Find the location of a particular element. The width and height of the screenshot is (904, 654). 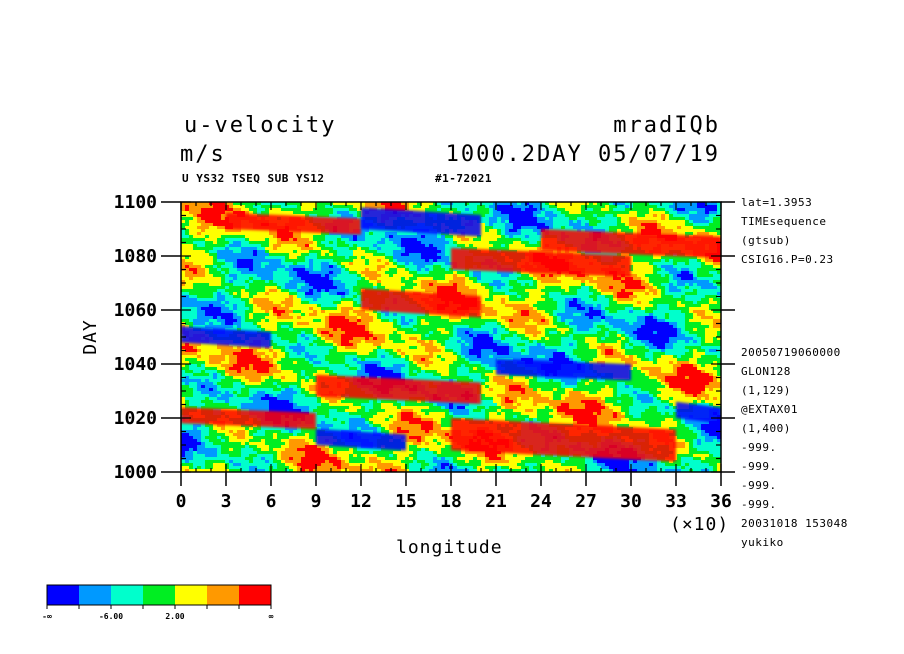

y-tick-label: 1080 is located at coordinates (135, 256).